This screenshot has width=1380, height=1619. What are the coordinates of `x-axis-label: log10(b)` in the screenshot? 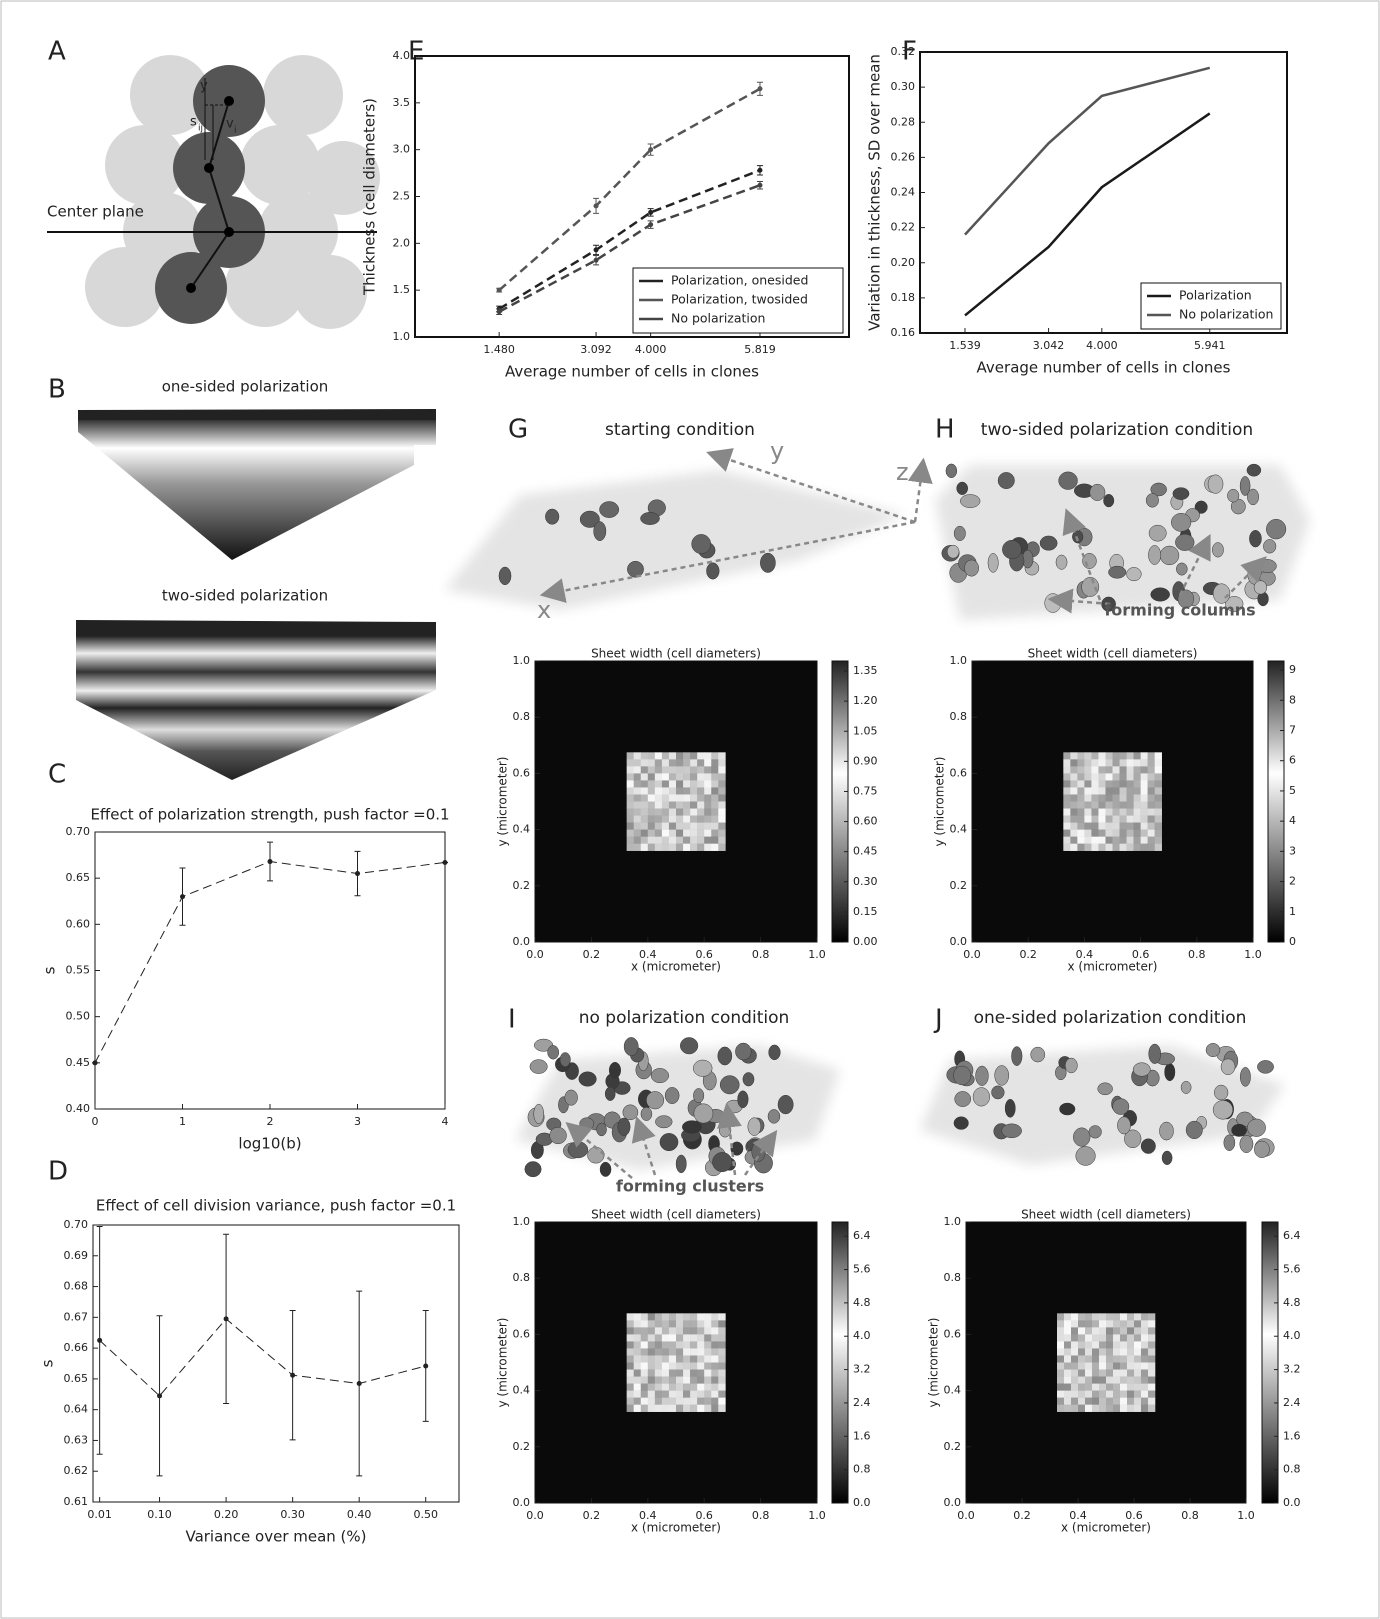 It's located at (269, 1144).